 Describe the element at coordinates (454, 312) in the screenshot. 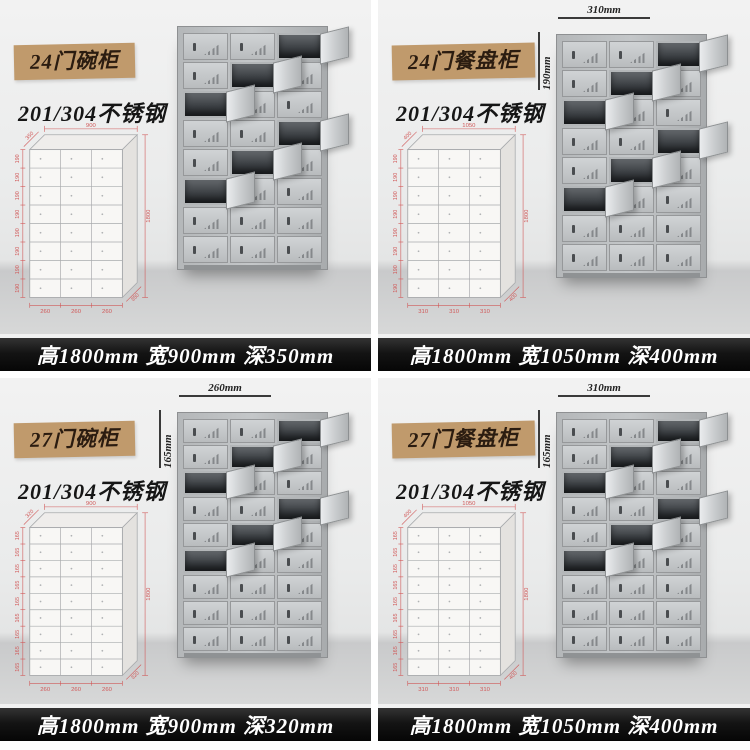

I see `svg-text: 310` at that location.